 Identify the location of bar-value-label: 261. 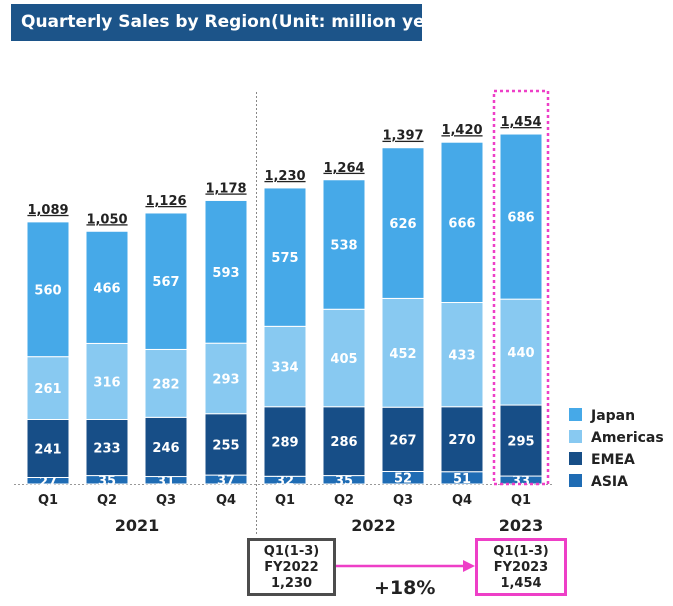
(47, 389).